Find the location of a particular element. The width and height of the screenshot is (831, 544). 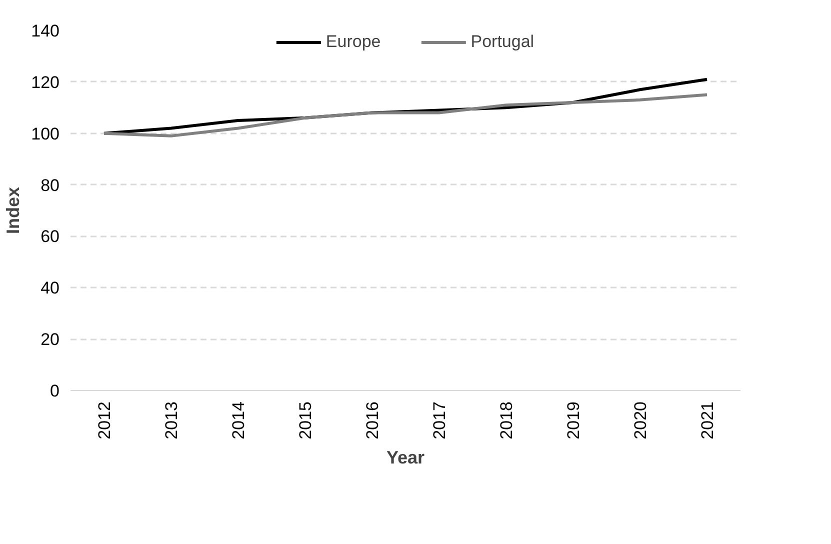

y-tick-label: 80 is located at coordinates (50, 185).